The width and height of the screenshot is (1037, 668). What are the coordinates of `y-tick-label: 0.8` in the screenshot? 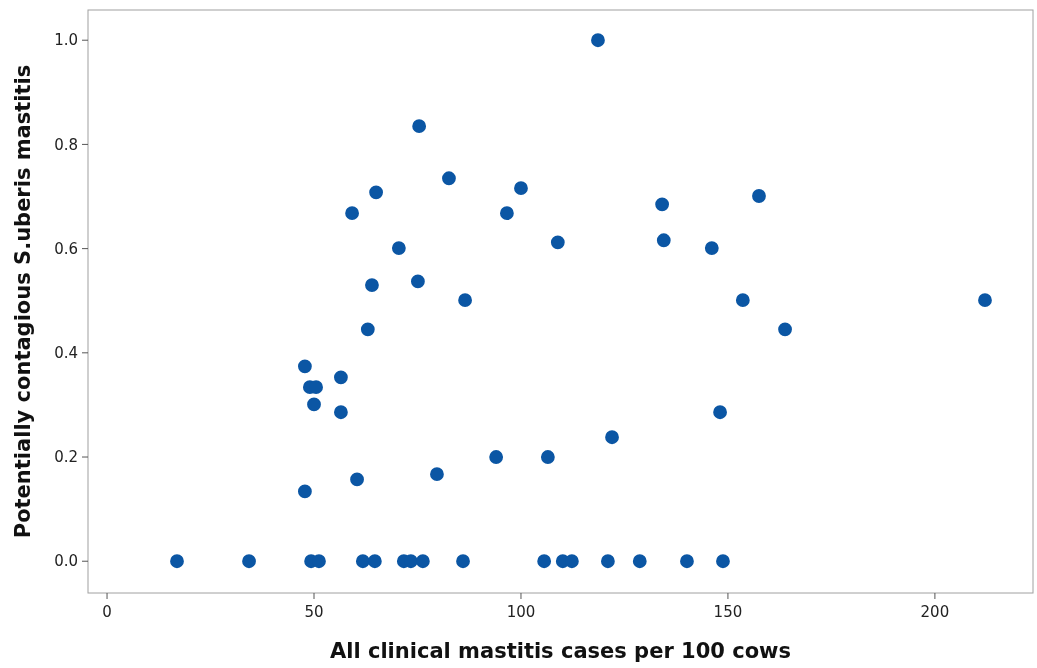 It's located at (66, 144).